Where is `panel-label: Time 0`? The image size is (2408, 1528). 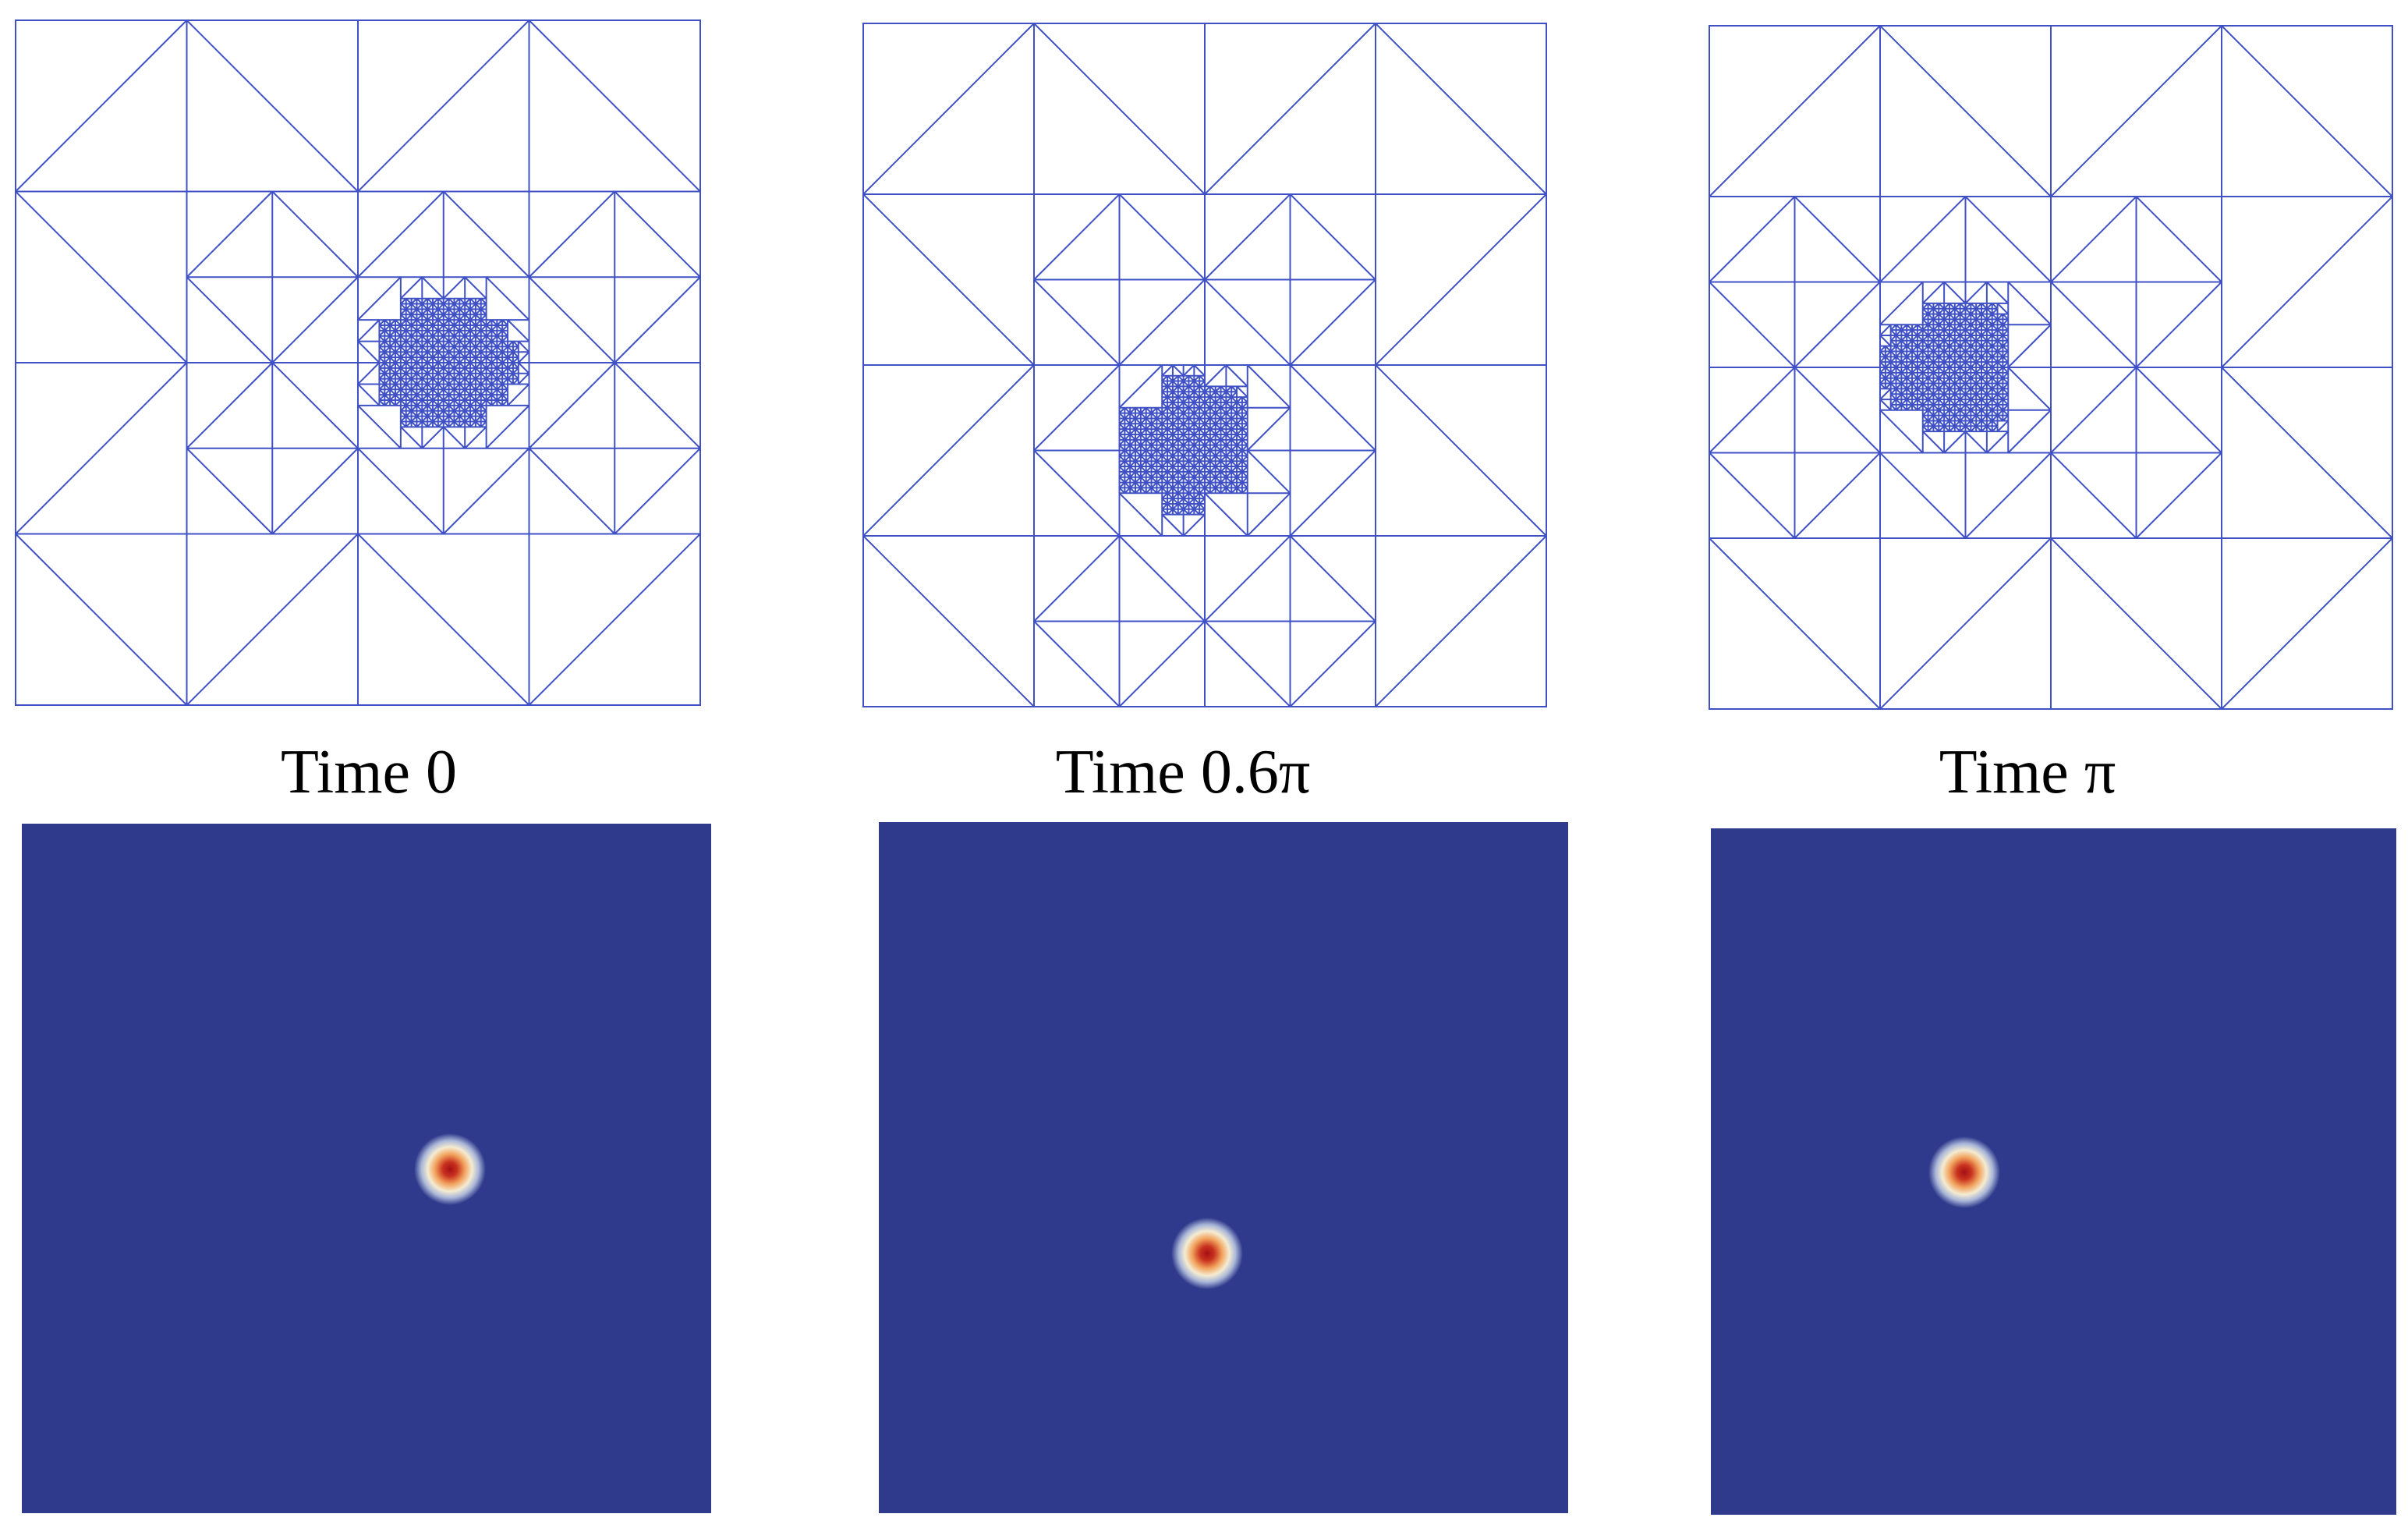 panel-label: Time 0 is located at coordinates (369, 772).